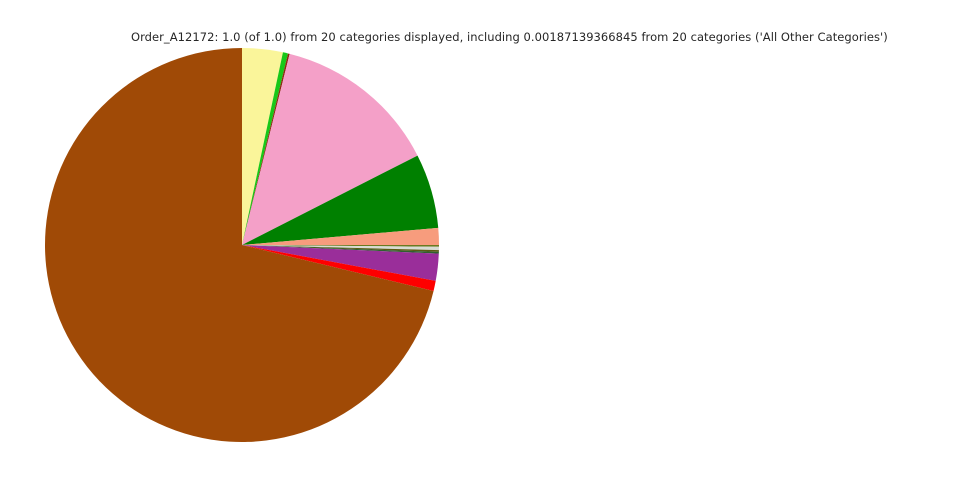 This screenshot has width=960, height=480. I want to click on slice-red, so click(339, 268).